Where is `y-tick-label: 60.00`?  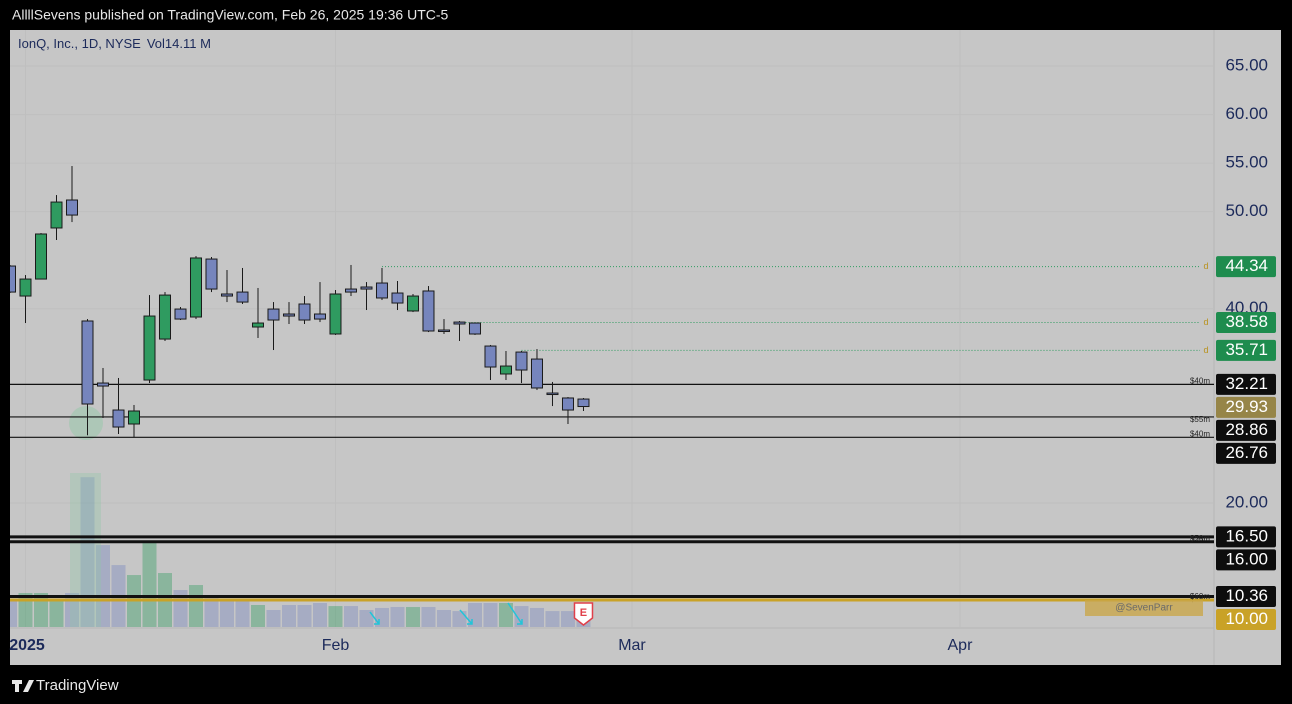
y-tick-label: 60.00 is located at coordinates (1246, 113).